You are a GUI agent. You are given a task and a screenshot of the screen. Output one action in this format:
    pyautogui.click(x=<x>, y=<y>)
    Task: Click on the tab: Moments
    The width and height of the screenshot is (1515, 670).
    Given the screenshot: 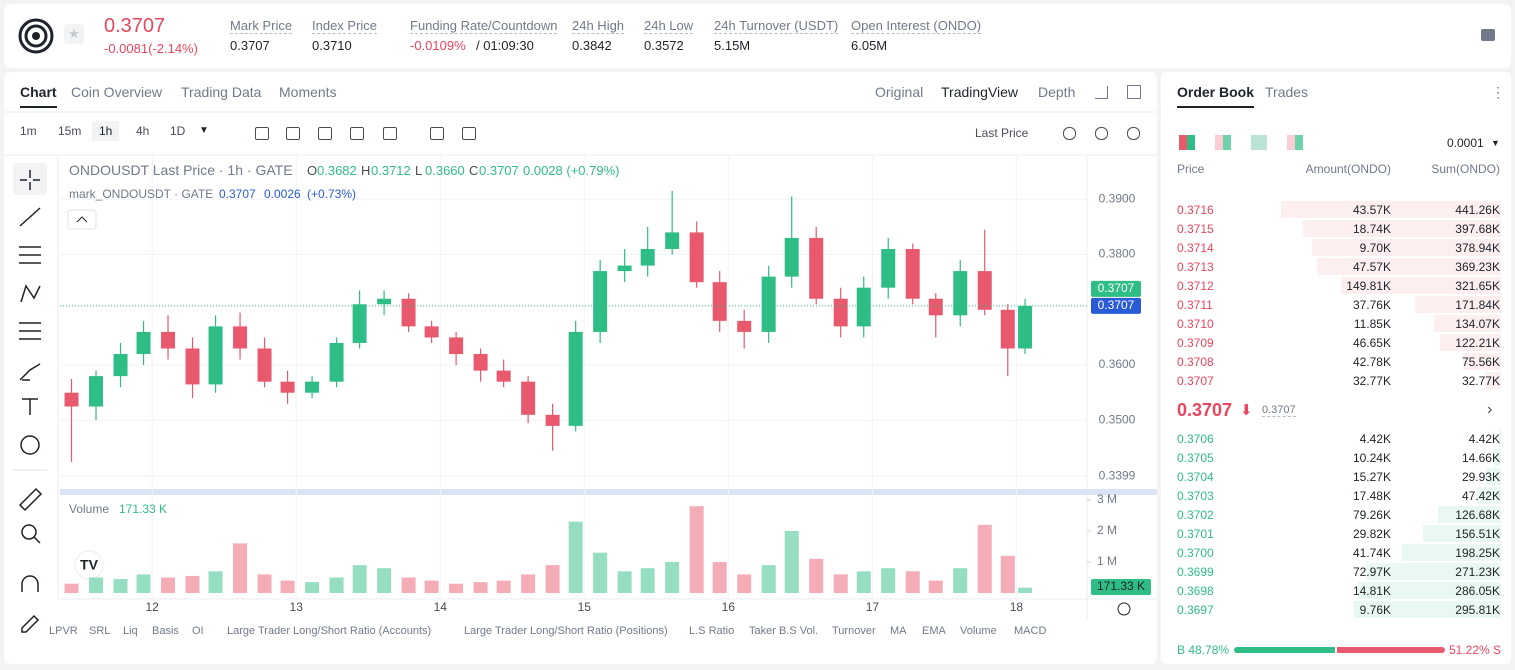 What is the action you would take?
    pyautogui.click(x=308, y=92)
    